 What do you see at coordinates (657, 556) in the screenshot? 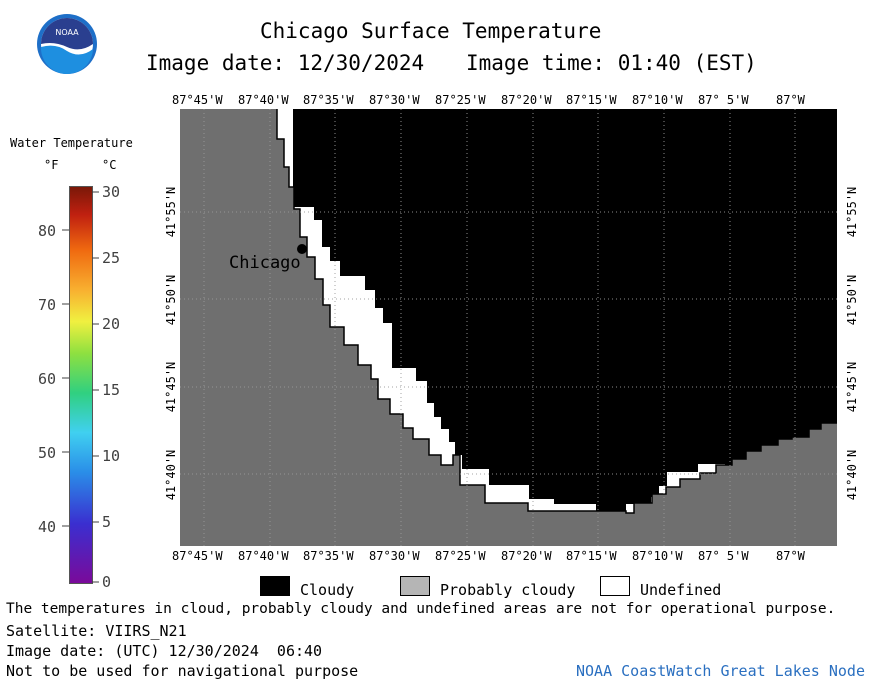
I see `lon-label-bottom: 87°10'W` at bounding box center [657, 556].